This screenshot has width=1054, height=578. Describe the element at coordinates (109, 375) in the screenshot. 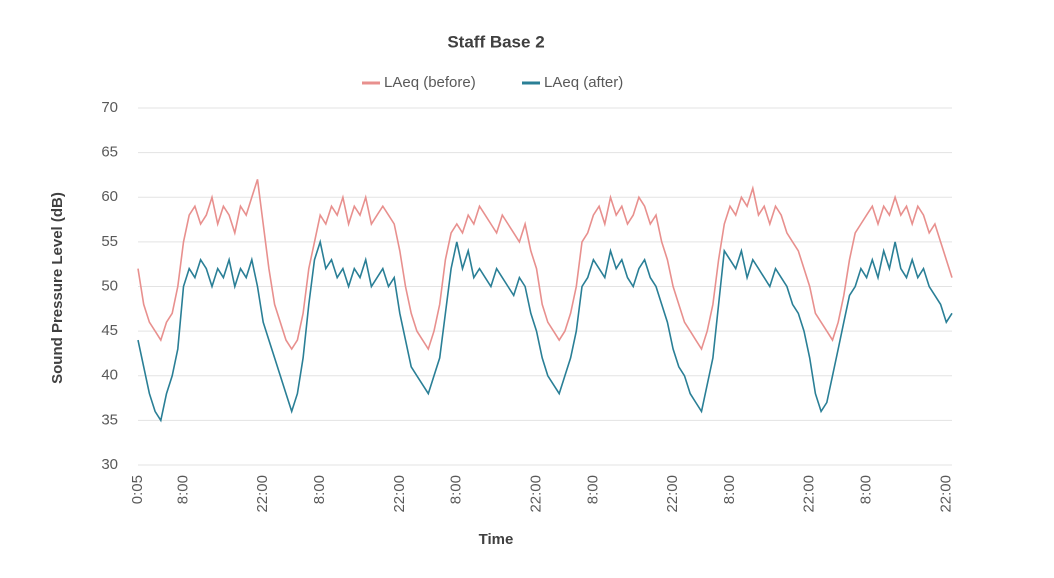

I see `y-tick-label: 40` at that location.